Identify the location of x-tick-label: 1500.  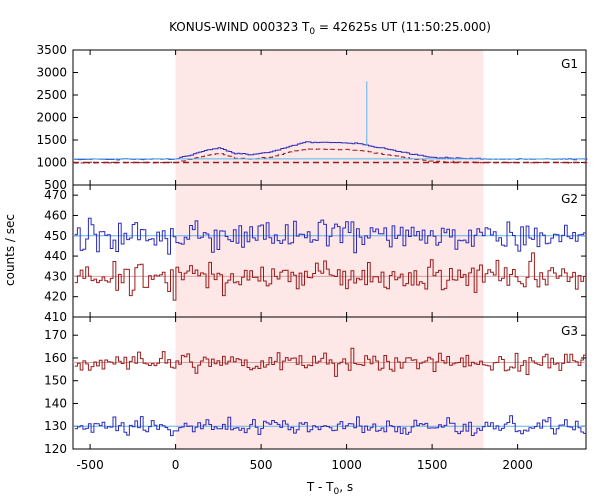
(432, 465).